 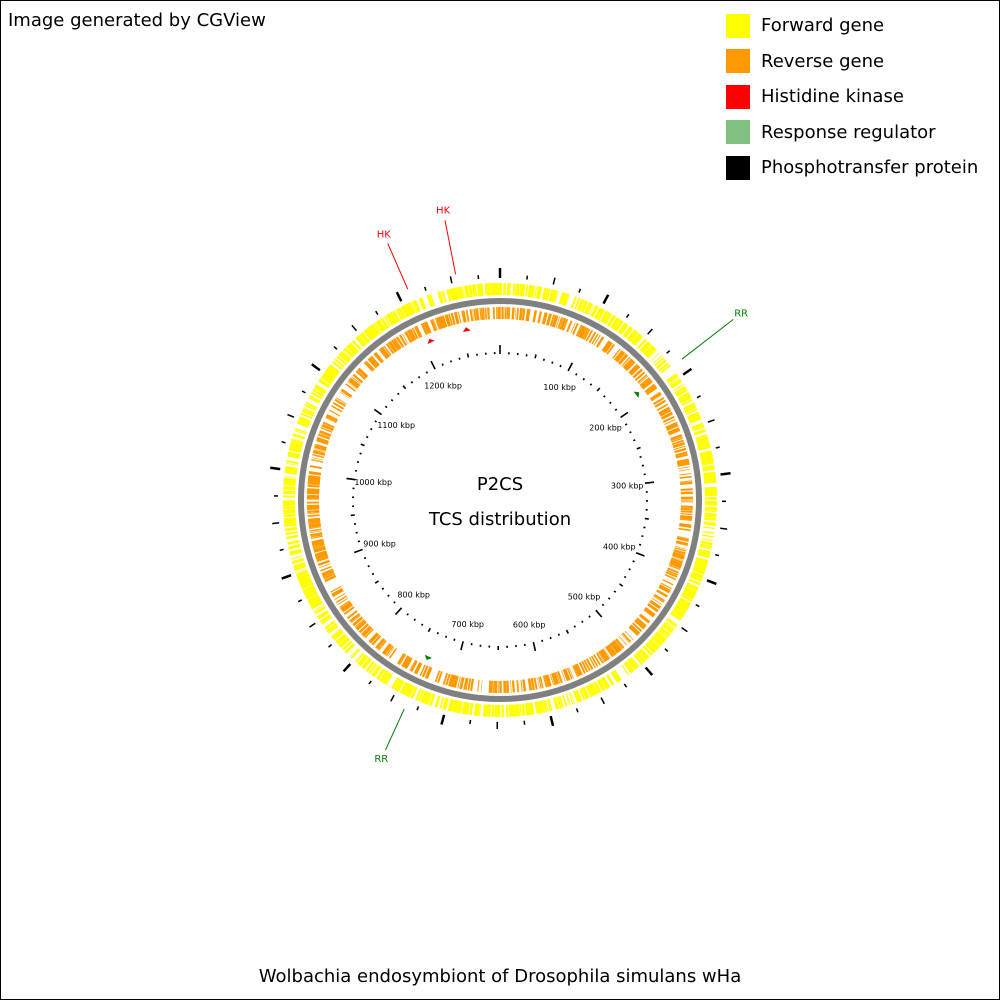 I want to click on feature-label: HK, so click(x=443, y=211).